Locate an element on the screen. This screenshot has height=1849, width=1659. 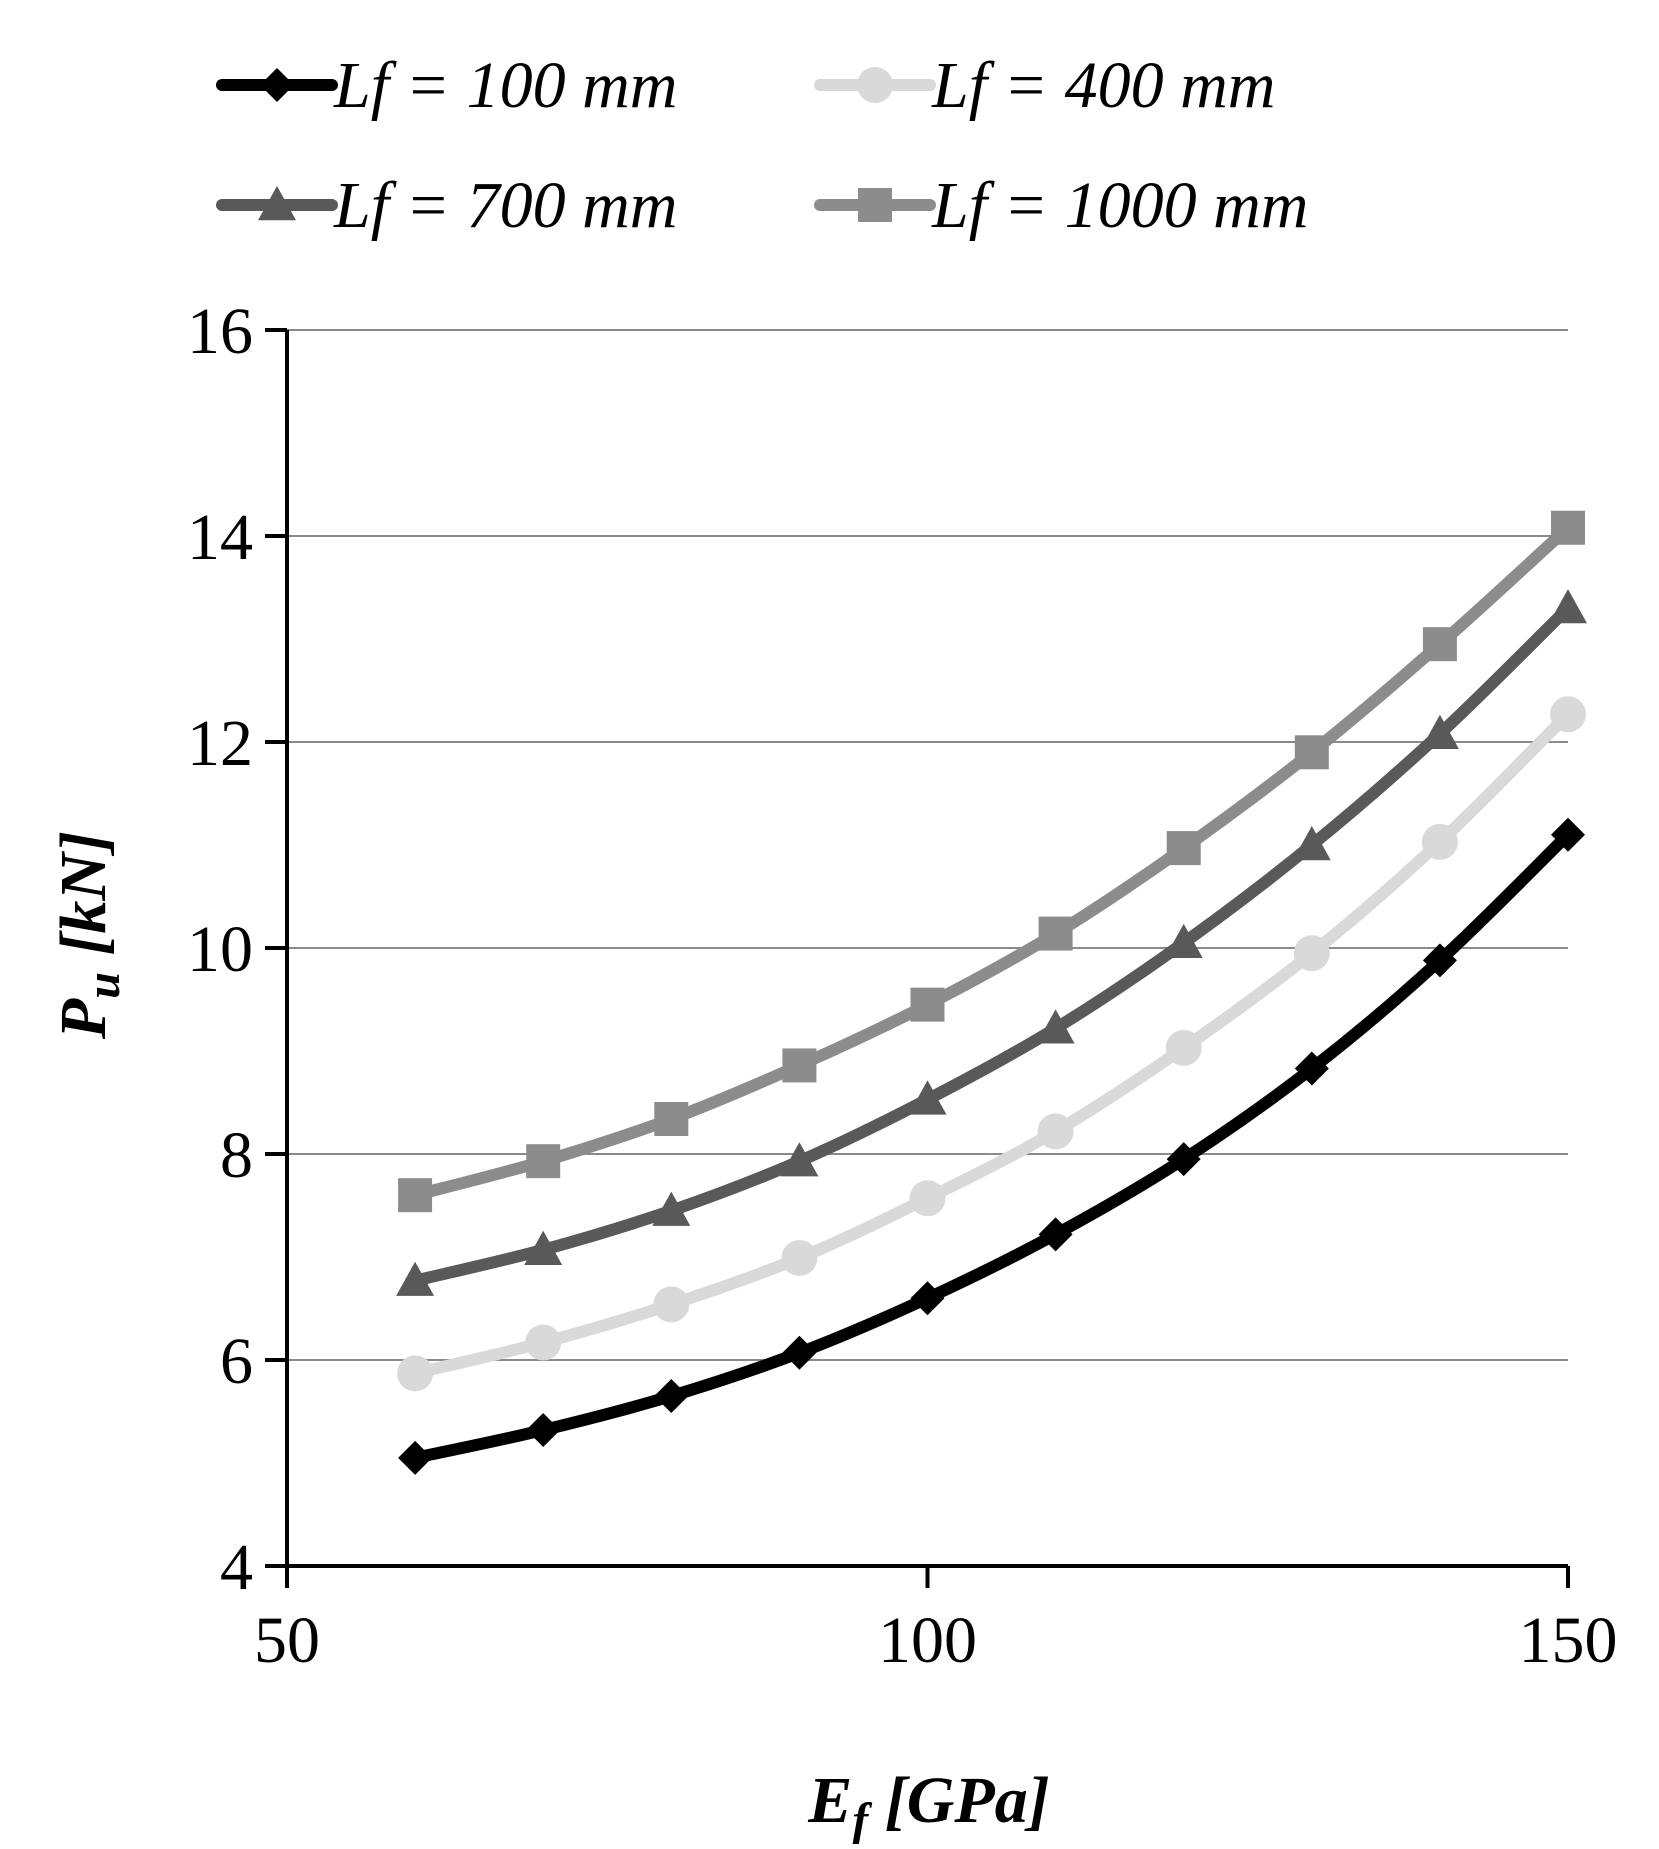
x-axis-title: Ef [GPa] is located at coordinates (928, 1804).